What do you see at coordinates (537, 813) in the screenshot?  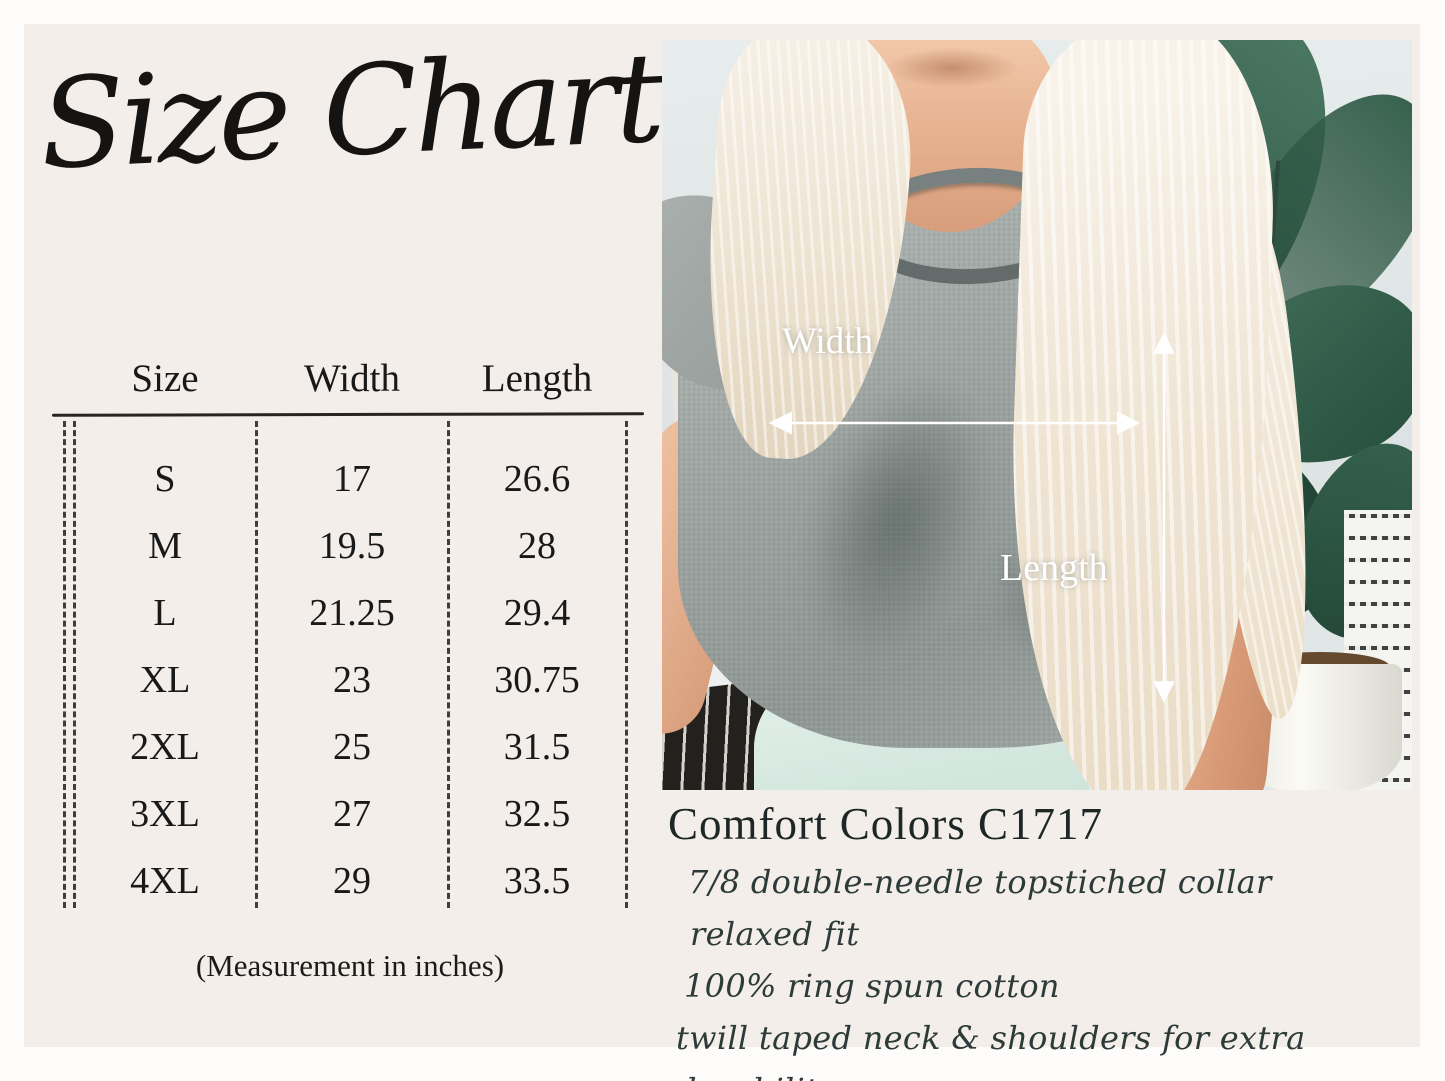 I see `table-cell: 32.5` at bounding box center [537, 813].